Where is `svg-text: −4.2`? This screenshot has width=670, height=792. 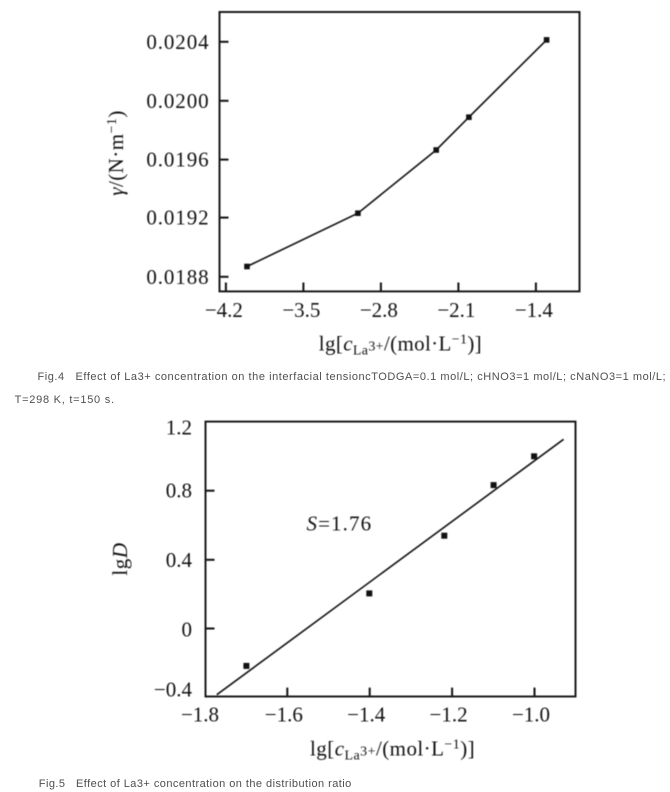
svg-text: −4.2 is located at coordinates (224, 310).